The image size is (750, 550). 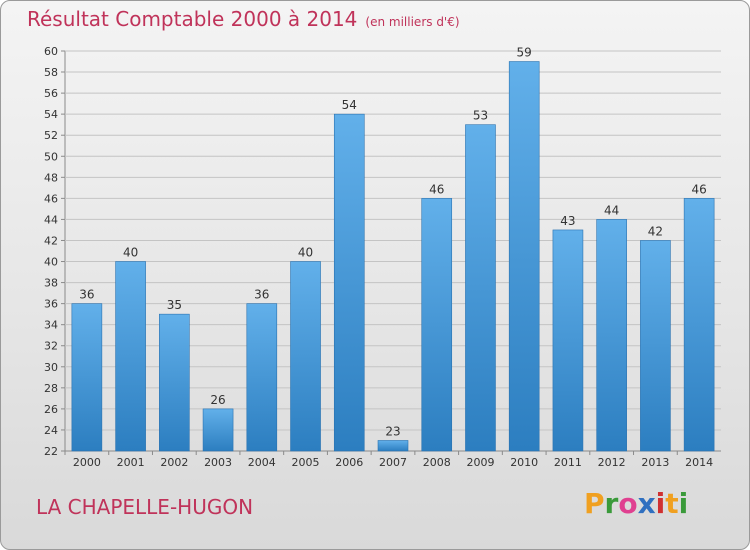 I want to click on x-tick-label: 2010, so click(x=524, y=462).